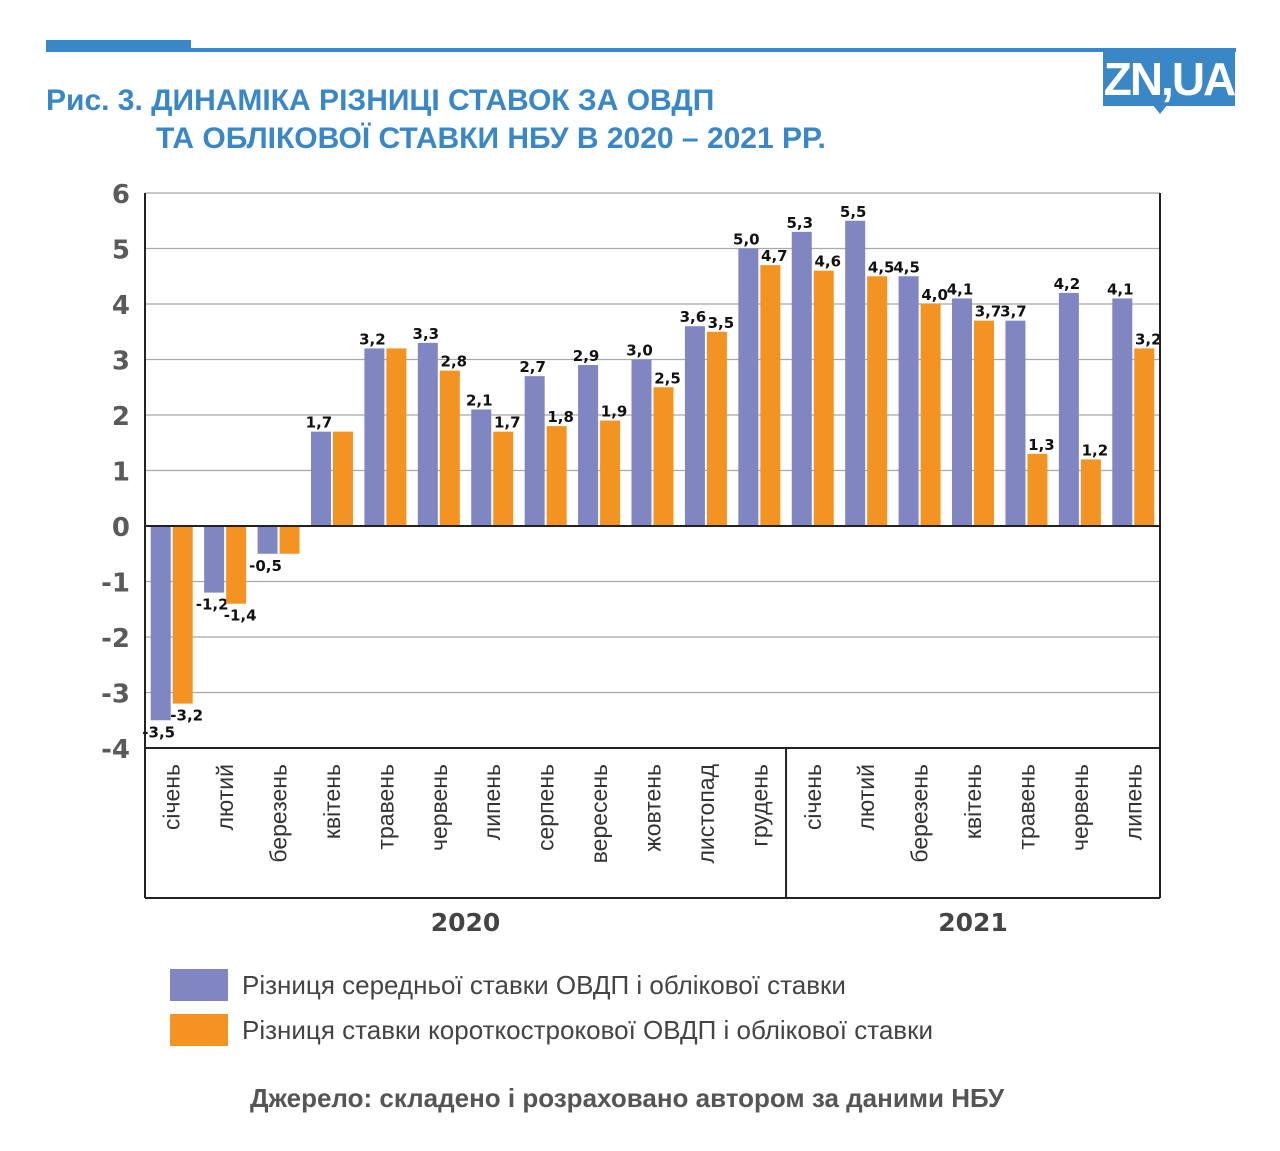 This screenshot has width=1280, height=1151. What do you see at coordinates (426, 334) in the screenshot?
I see `data-label: 3,3` at bounding box center [426, 334].